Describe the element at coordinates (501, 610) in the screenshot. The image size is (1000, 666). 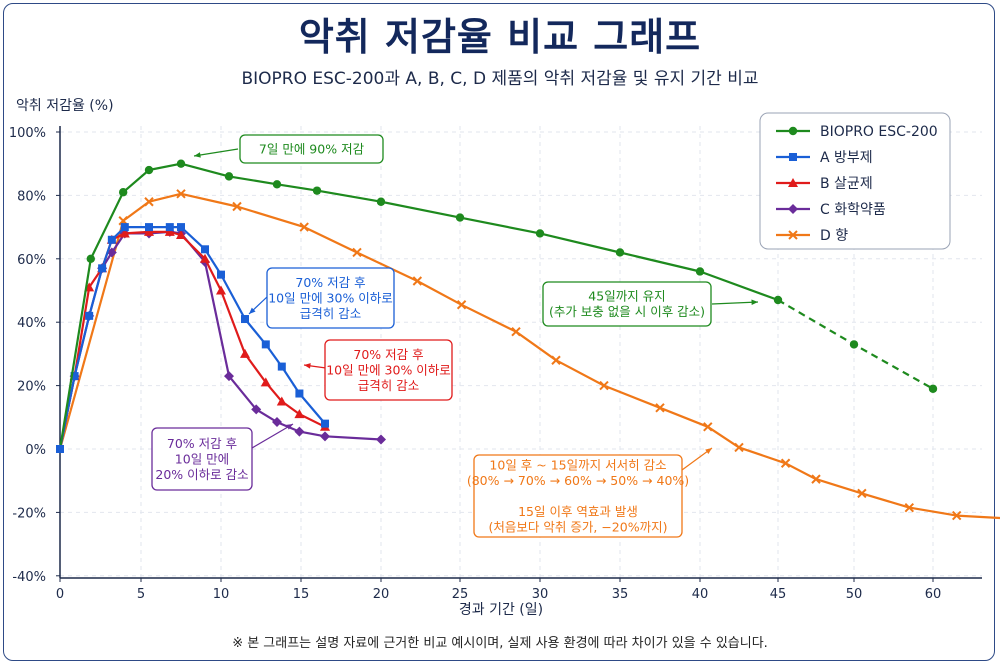
I see `x-axis-label: 경과 기간 (일)` at that location.